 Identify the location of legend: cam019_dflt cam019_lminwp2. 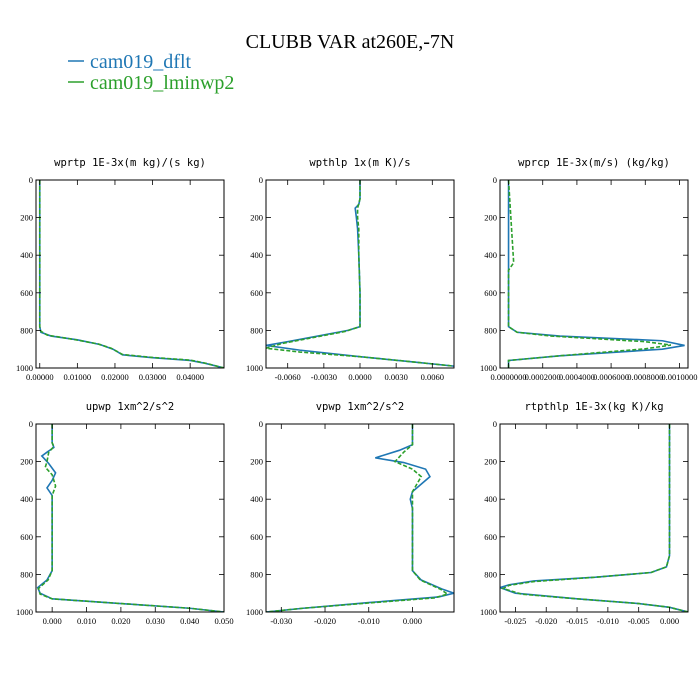
(151, 72).